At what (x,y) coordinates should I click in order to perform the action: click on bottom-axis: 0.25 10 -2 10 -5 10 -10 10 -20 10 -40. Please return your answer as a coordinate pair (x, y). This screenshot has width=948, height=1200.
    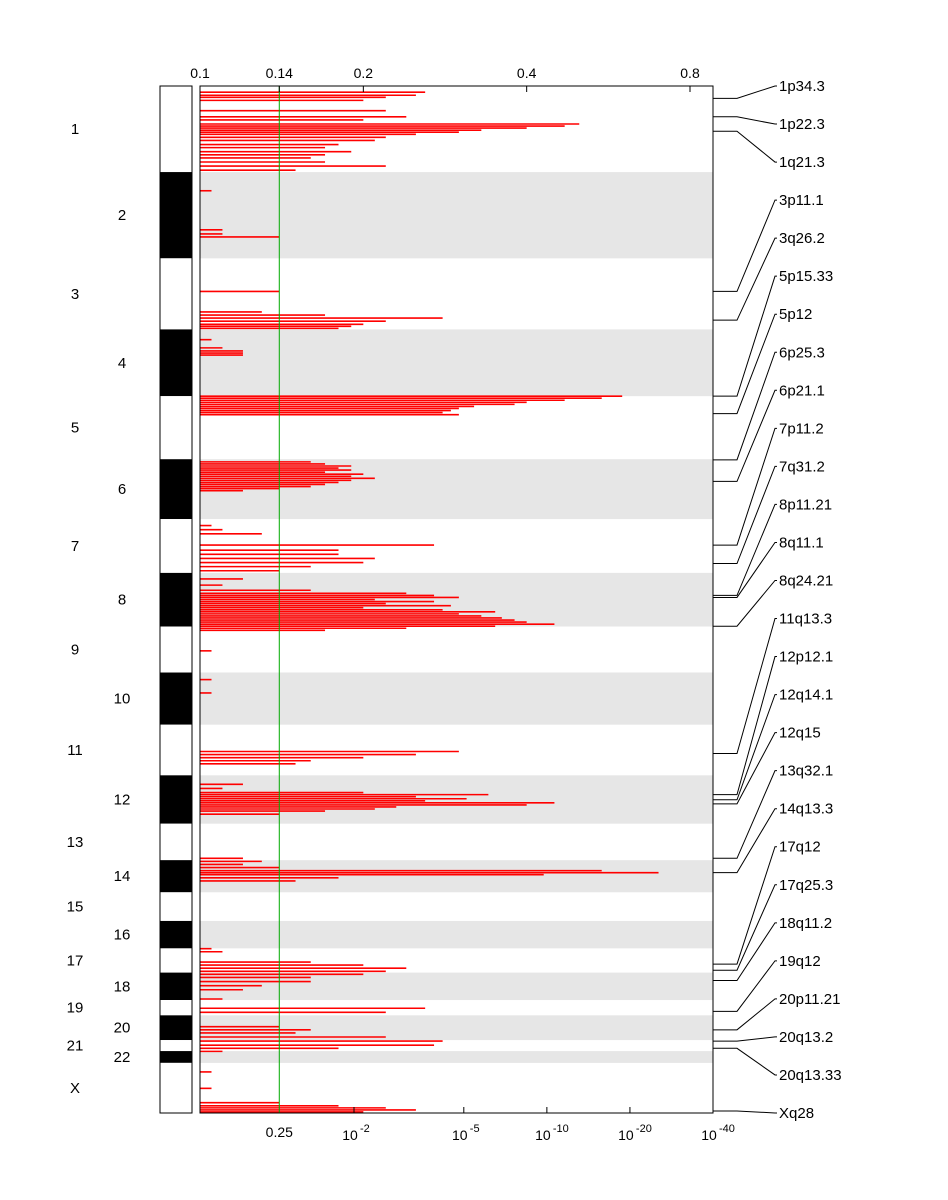
    Looking at the image, I should click on (500, 1125).